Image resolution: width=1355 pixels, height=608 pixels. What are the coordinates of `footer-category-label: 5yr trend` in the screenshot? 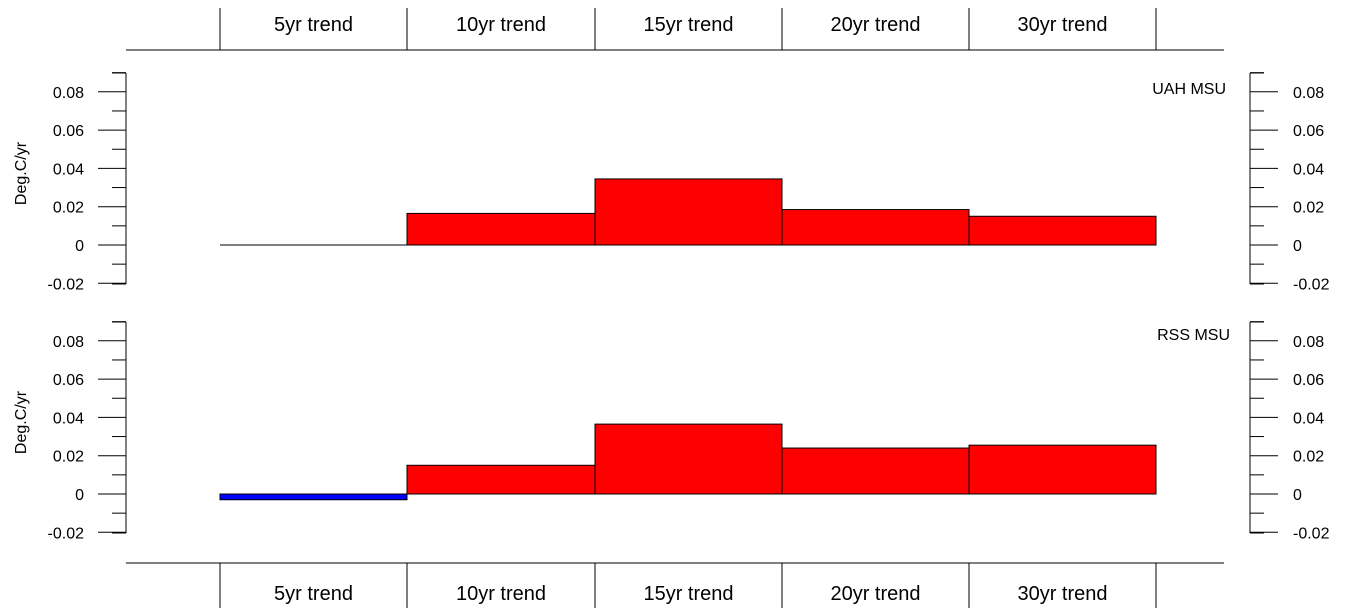 It's located at (313, 594).